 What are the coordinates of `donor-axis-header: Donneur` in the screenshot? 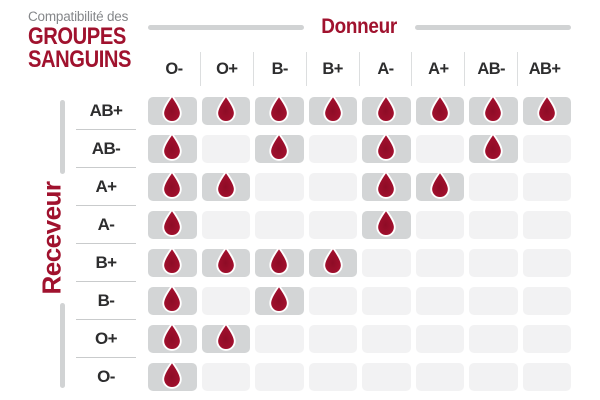 It's located at (360, 27).